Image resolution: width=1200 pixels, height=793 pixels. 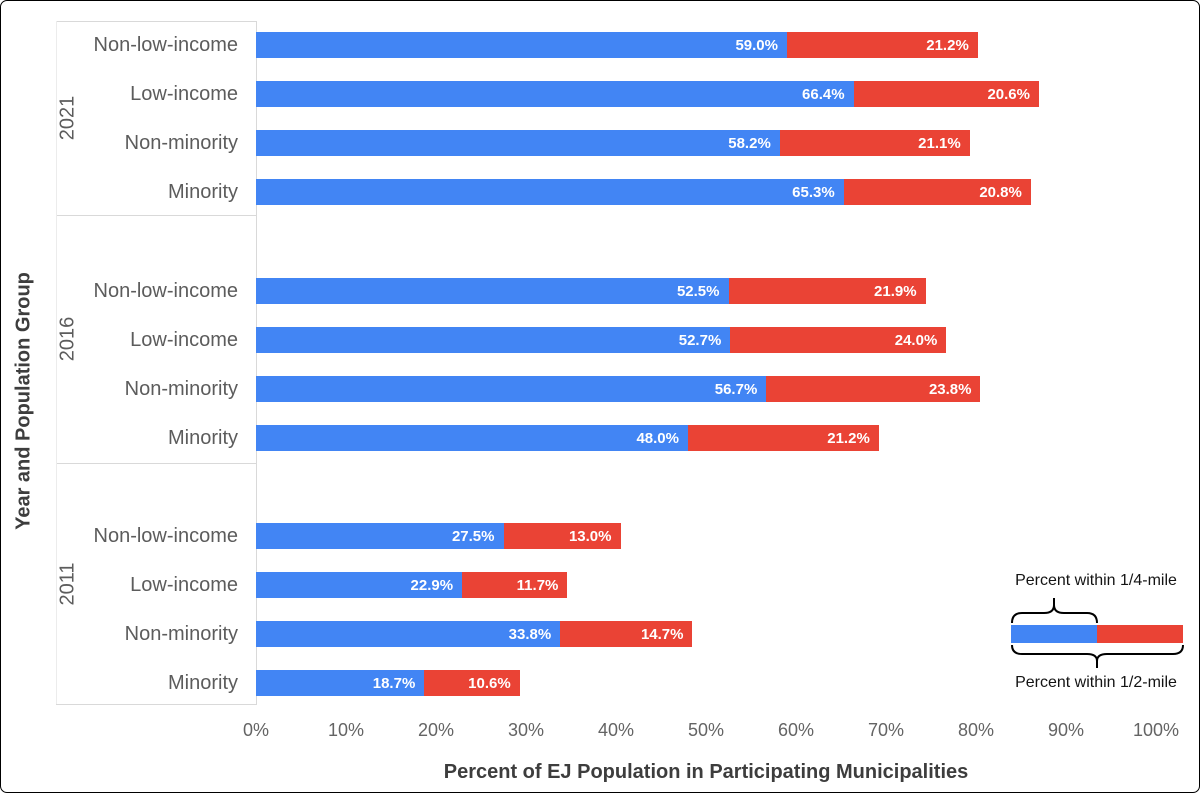 I want to click on bar-segment-quarter-mile: 56.7%, so click(x=511, y=389).